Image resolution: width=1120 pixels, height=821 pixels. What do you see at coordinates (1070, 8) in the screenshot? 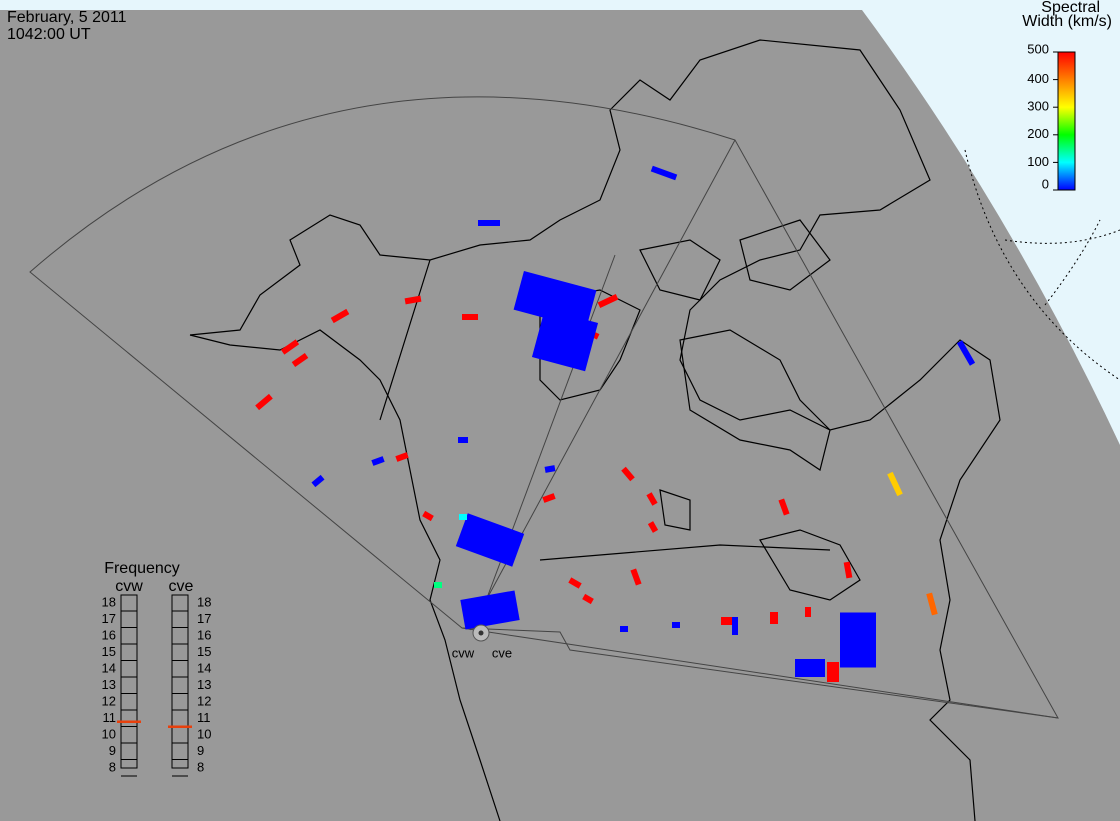
I see `colorbar-title: Spectral` at bounding box center [1070, 8].